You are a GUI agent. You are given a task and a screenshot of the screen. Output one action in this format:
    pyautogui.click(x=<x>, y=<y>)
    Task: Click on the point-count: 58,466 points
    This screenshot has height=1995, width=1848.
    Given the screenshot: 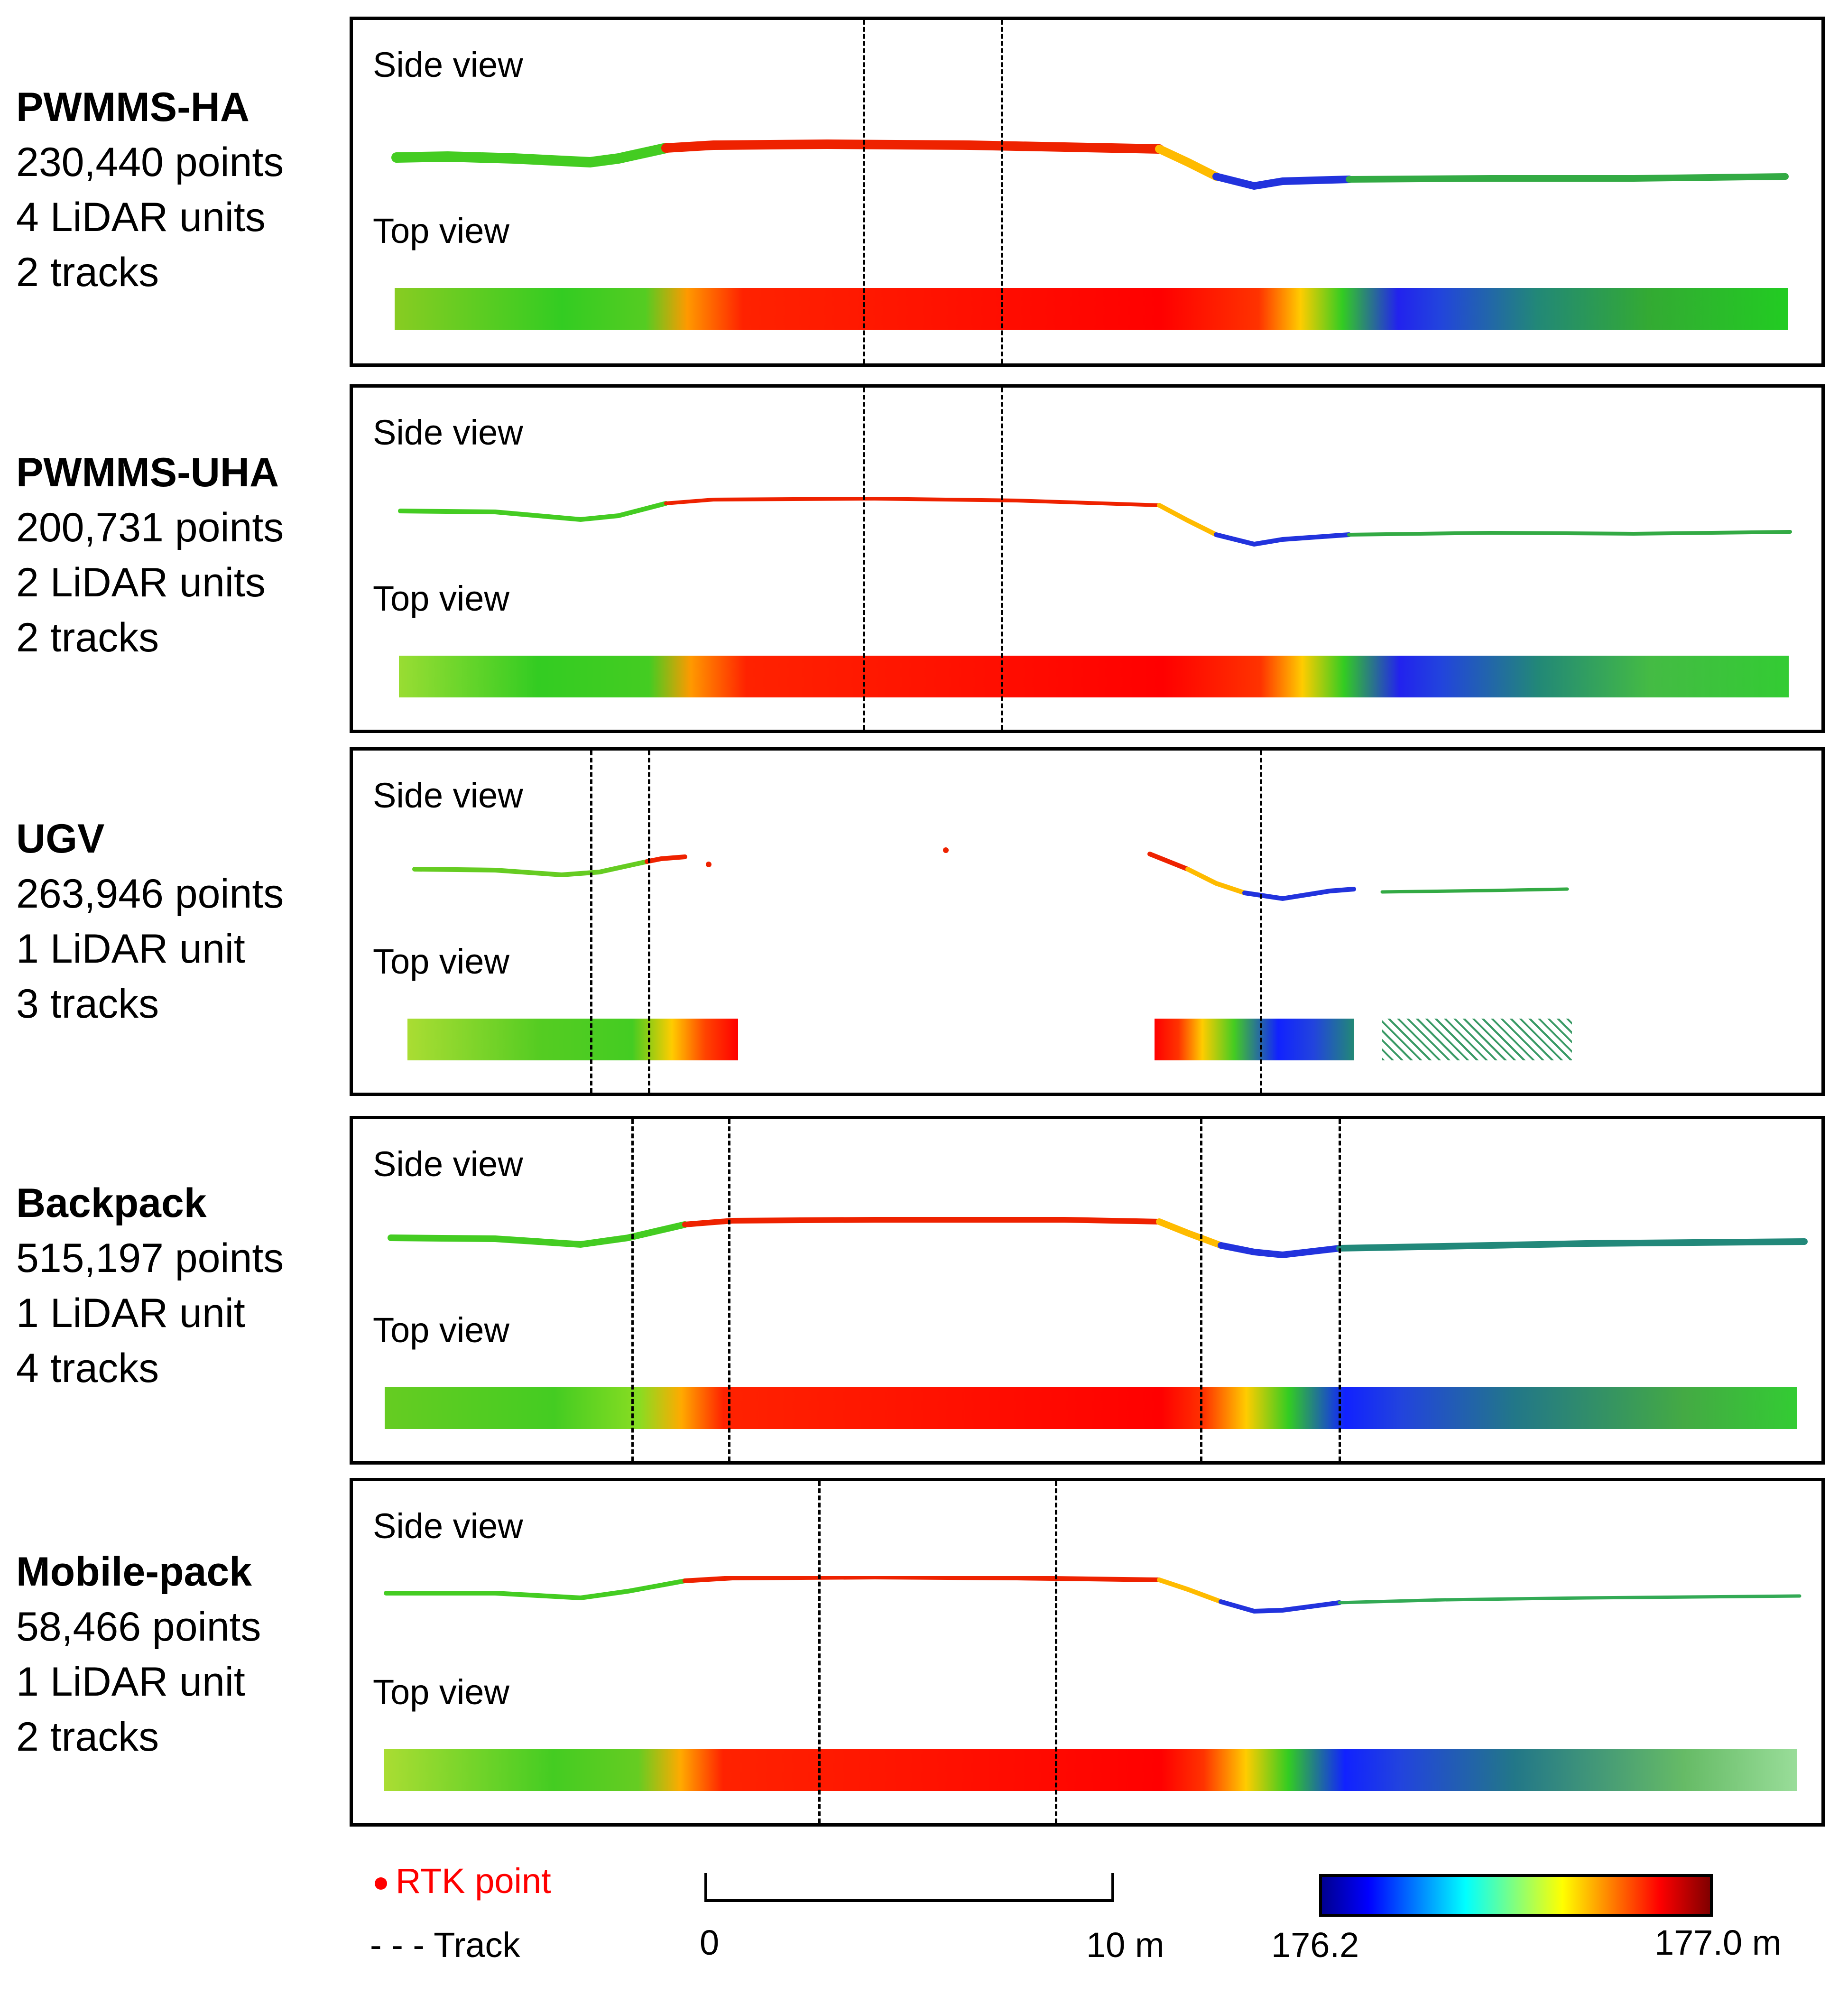 What is the action you would take?
    pyautogui.click(x=138, y=1627)
    